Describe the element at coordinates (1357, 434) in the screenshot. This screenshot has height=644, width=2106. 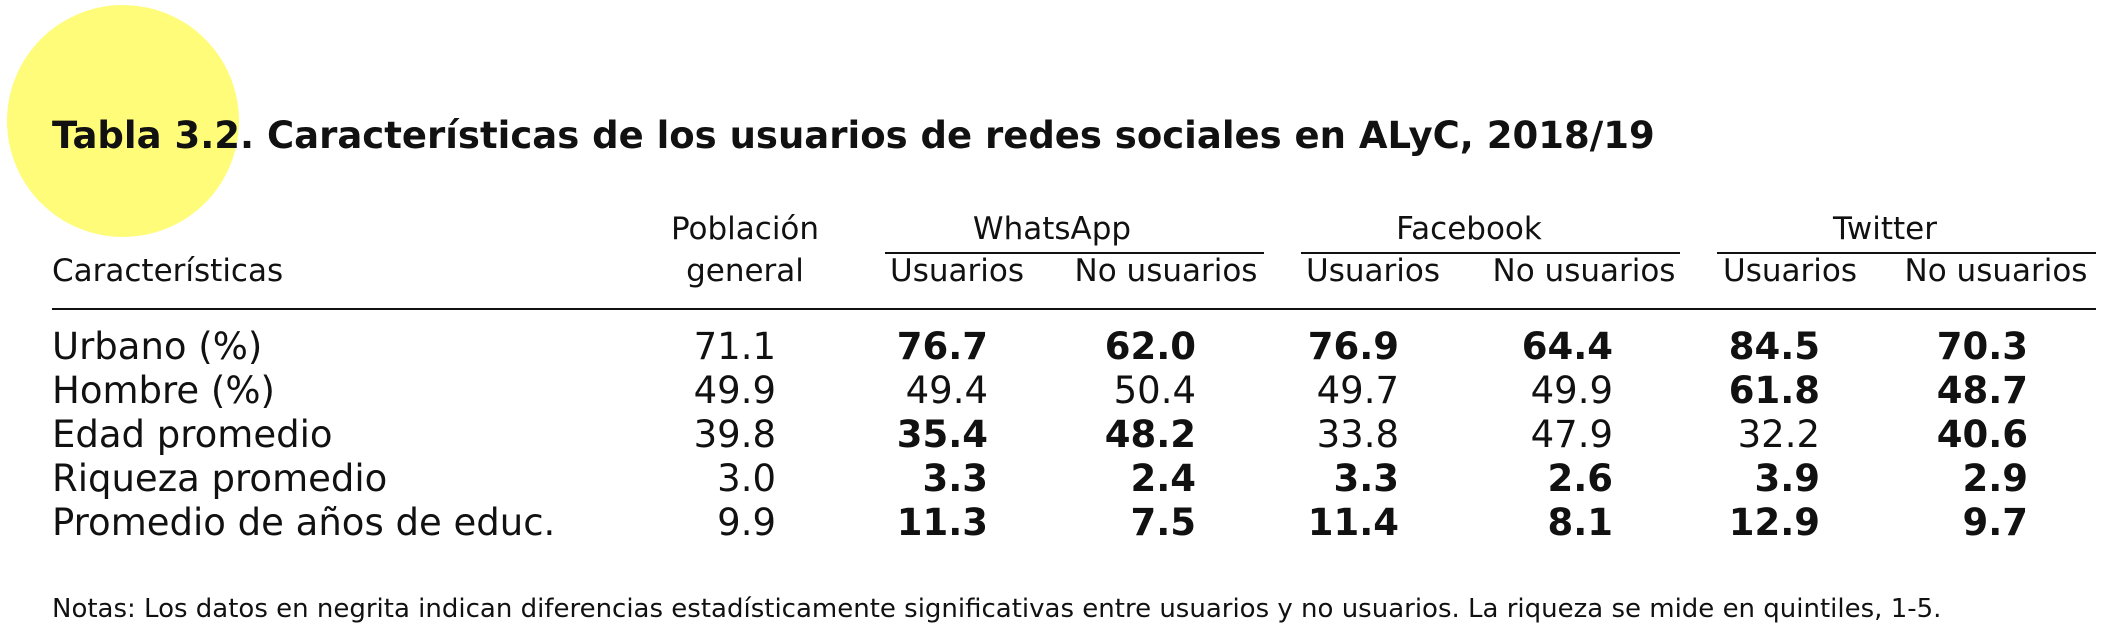
I see `table-cell: 33.8` at that location.